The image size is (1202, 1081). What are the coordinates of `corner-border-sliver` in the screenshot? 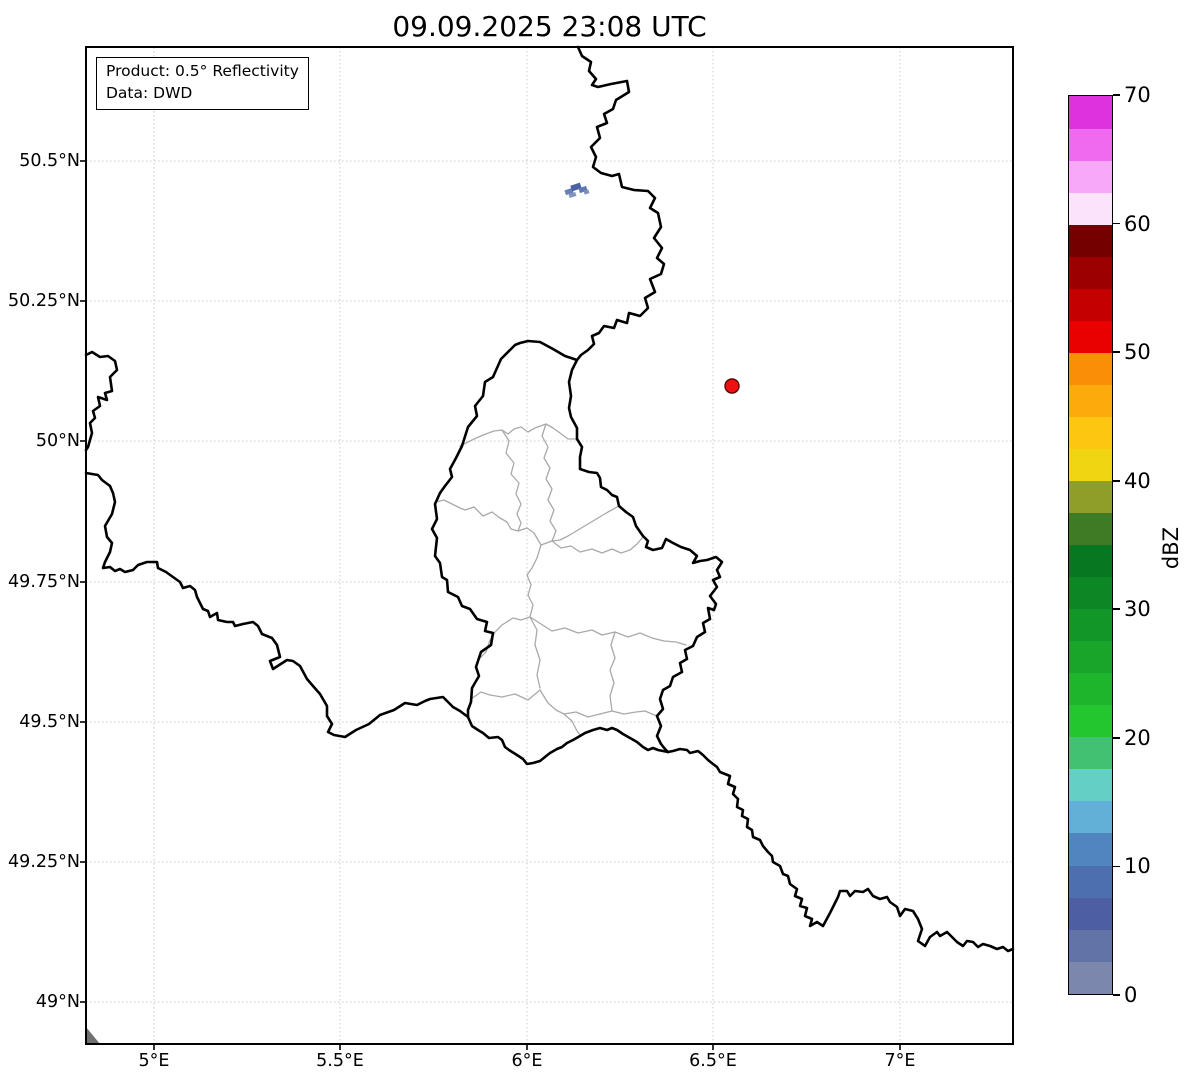 It's located at (93, 1035).